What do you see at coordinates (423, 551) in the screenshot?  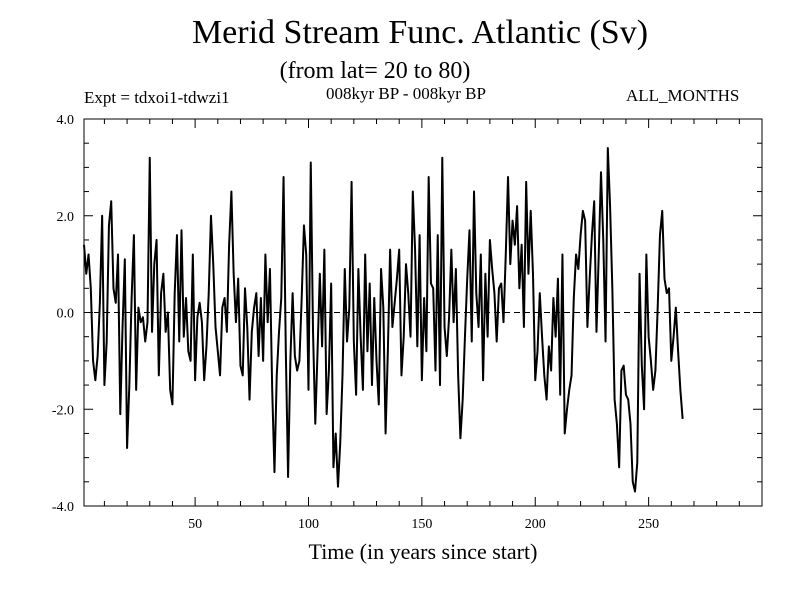 I see `x-axis-title: Time (in years since start)` at bounding box center [423, 551].